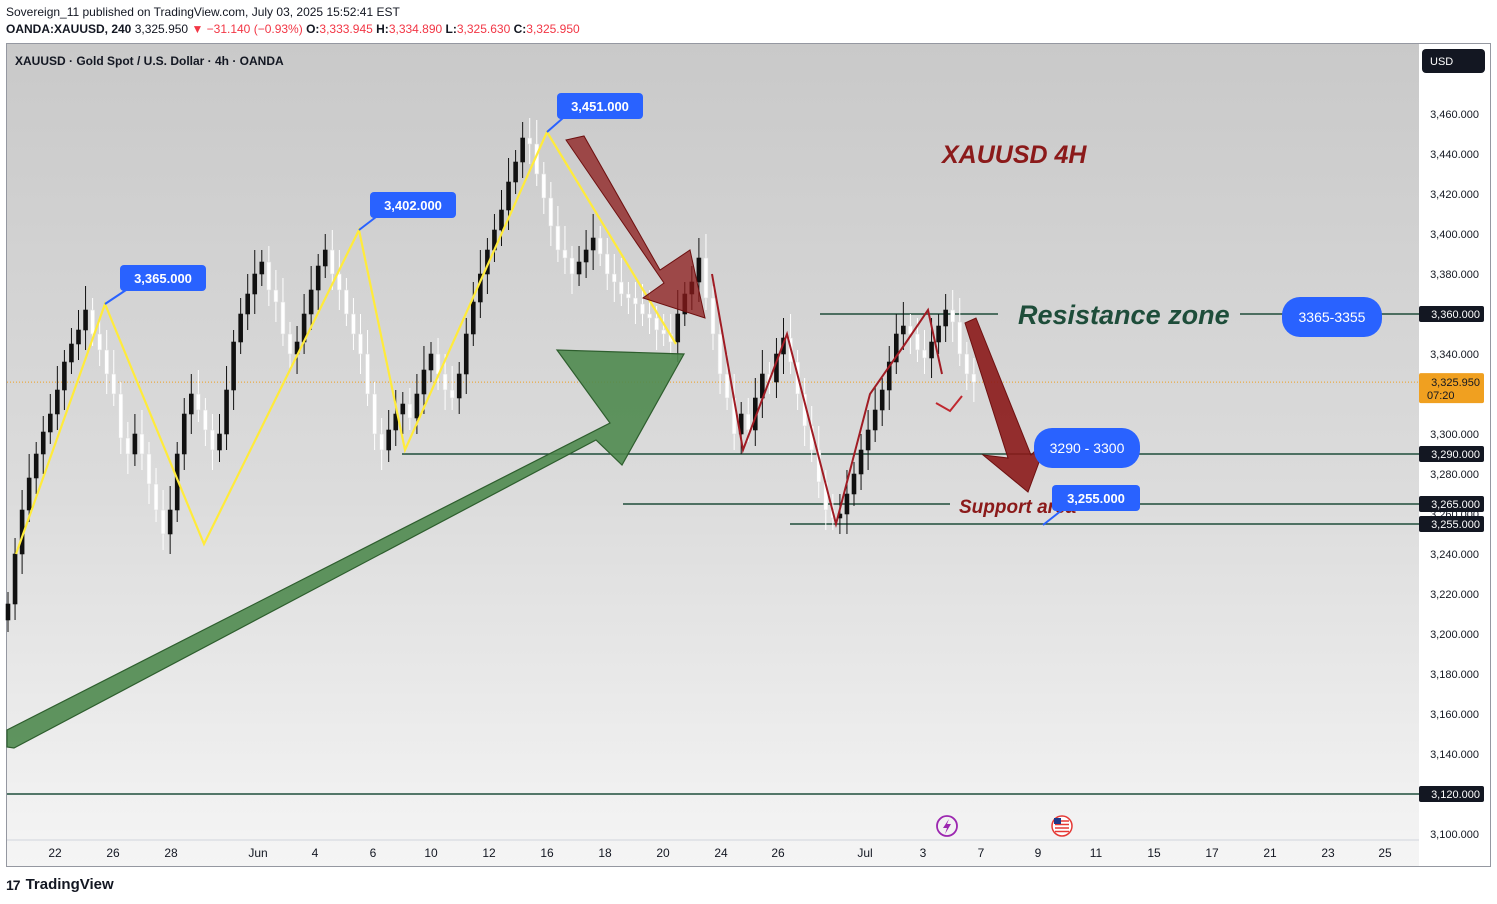  I want to click on open-label: O:, so click(313, 29).